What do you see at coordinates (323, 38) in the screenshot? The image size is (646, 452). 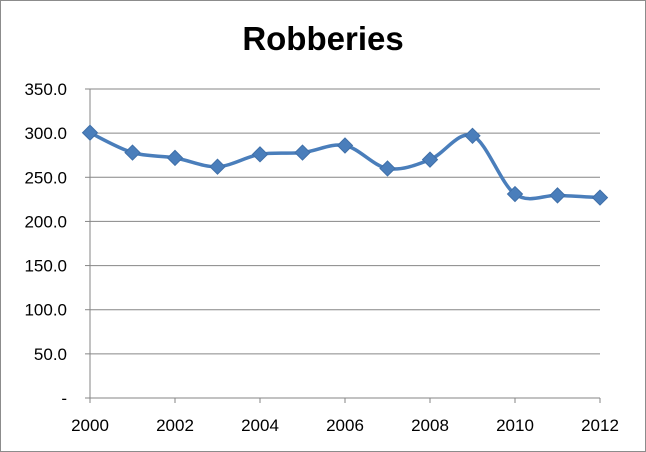 I see `chart-title: Robberies` at bounding box center [323, 38].